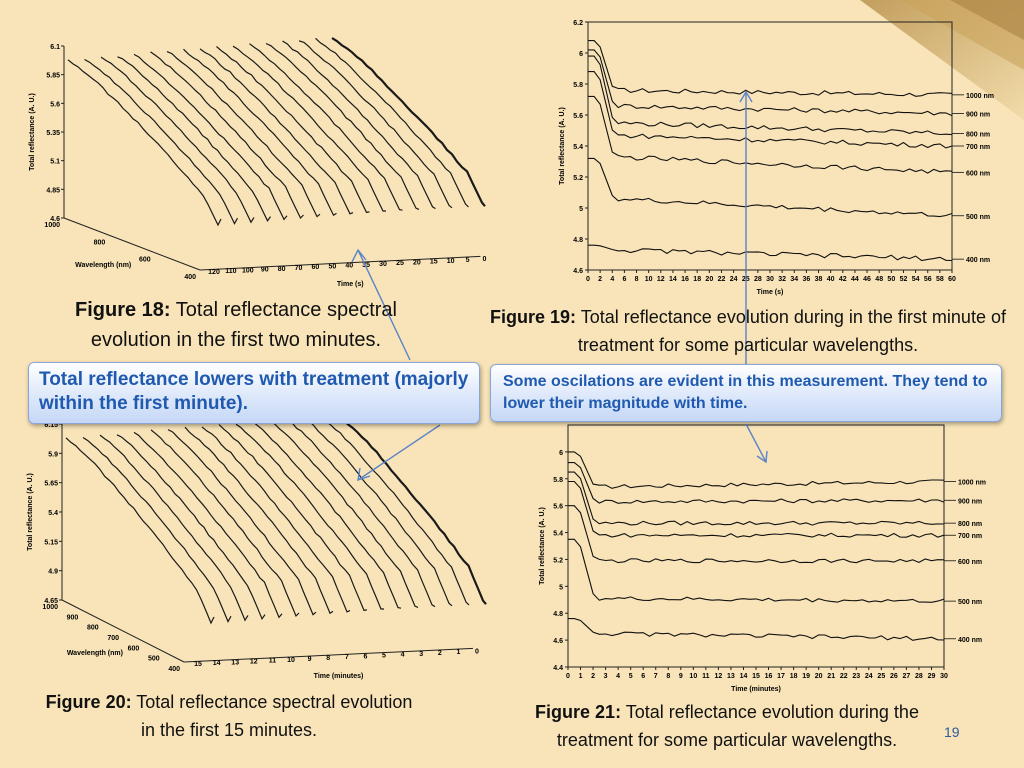 This screenshot has height=768, width=1024. Describe the element at coordinates (722, 279) in the screenshot. I see `x-tick-label: 22` at that location.